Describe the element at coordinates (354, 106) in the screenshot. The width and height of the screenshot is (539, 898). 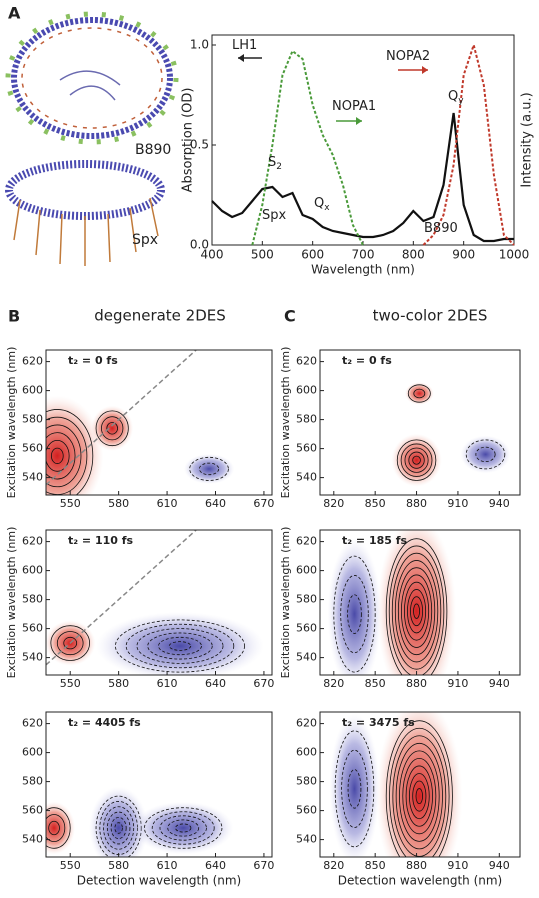
I see `annotation: NOPA1` at that location.